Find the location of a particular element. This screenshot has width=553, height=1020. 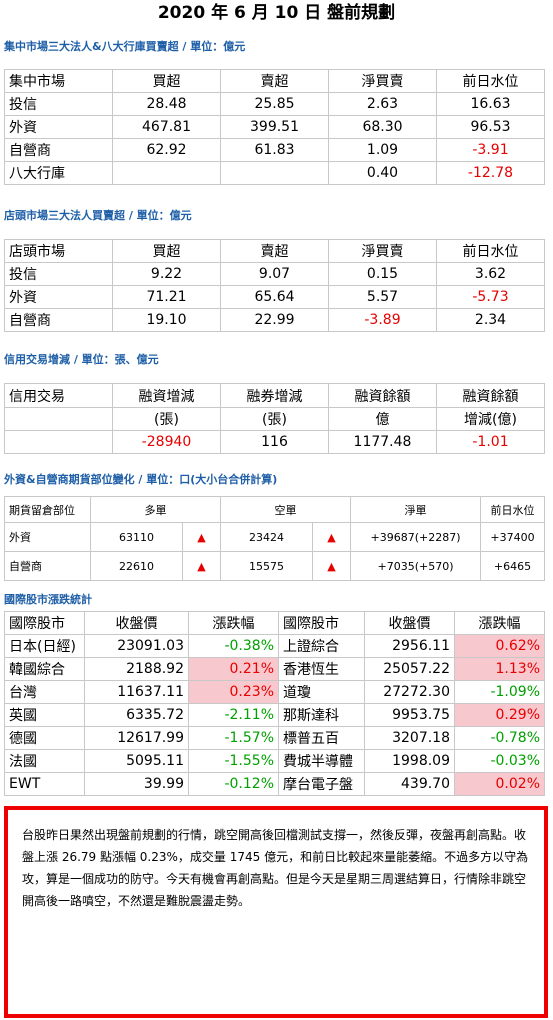

net-cell: 2.63 is located at coordinates (382, 104).